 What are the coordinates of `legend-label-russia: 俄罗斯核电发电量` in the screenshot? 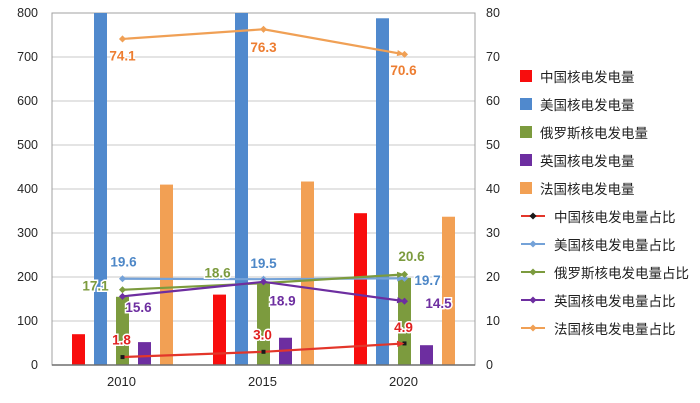 It's located at (594, 133).